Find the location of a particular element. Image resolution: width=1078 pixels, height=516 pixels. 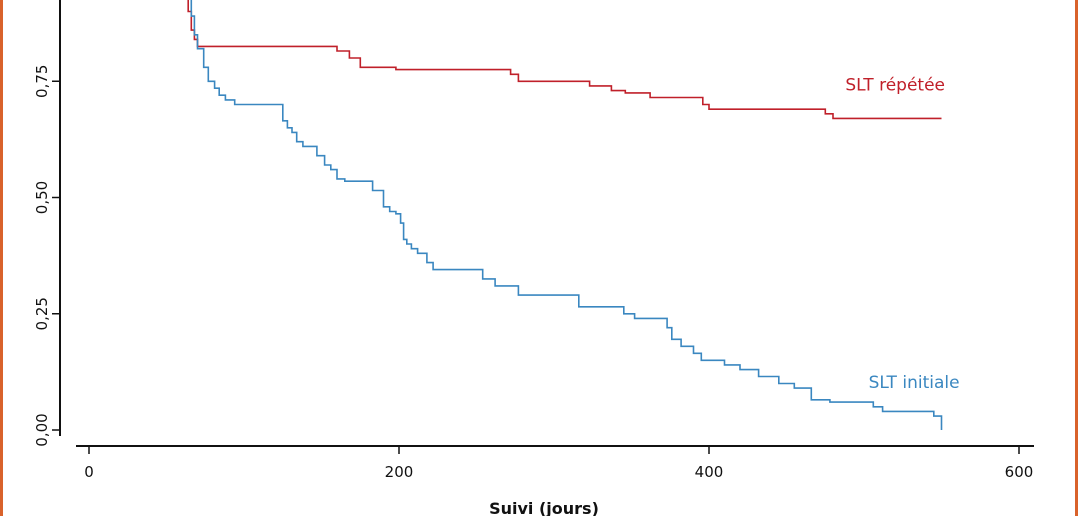

x-axis: 0 200 400 600 is located at coordinates (555, 463).